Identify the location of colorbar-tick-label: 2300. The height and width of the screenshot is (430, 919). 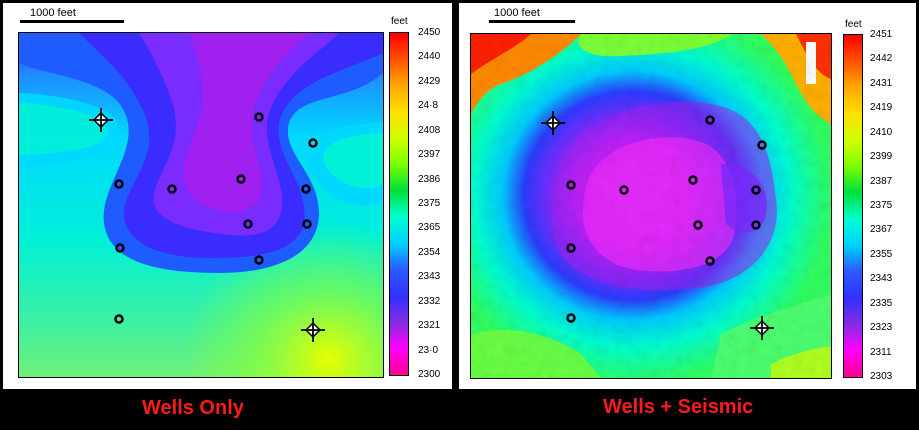
(429, 374).